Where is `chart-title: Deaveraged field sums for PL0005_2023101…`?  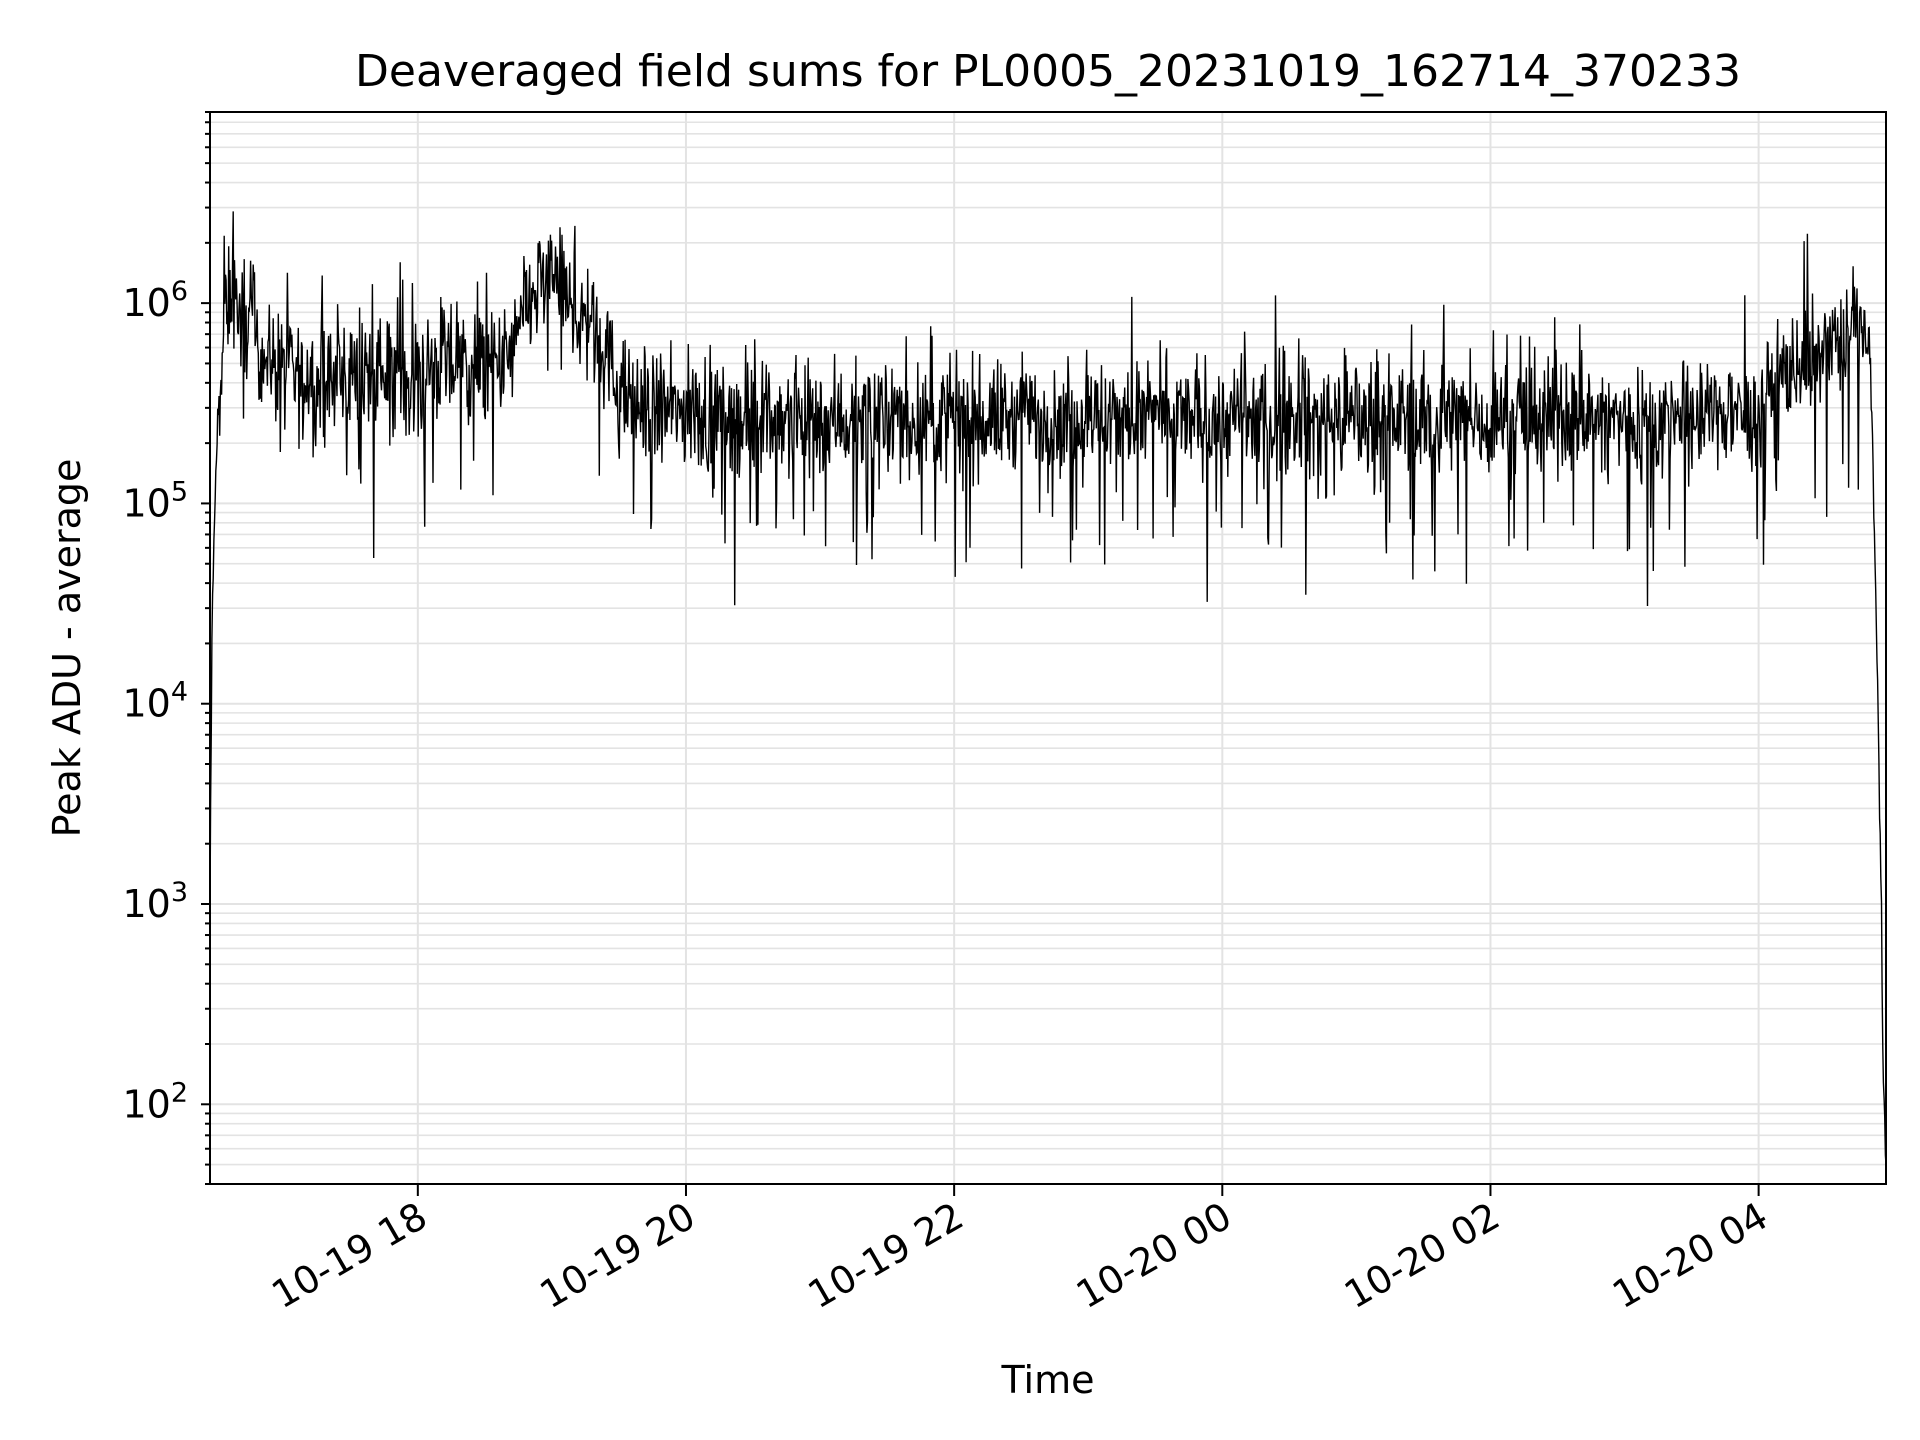 chart-title: Deaveraged field sums for PL0005_2023101… is located at coordinates (1048, 71).